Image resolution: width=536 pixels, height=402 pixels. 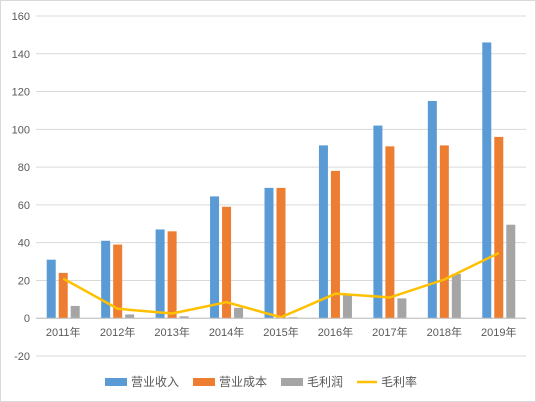 What do you see at coordinates (21, 55) in the screenshot?
I see `y-tick-label: 140` at bounding box center [21, 55].